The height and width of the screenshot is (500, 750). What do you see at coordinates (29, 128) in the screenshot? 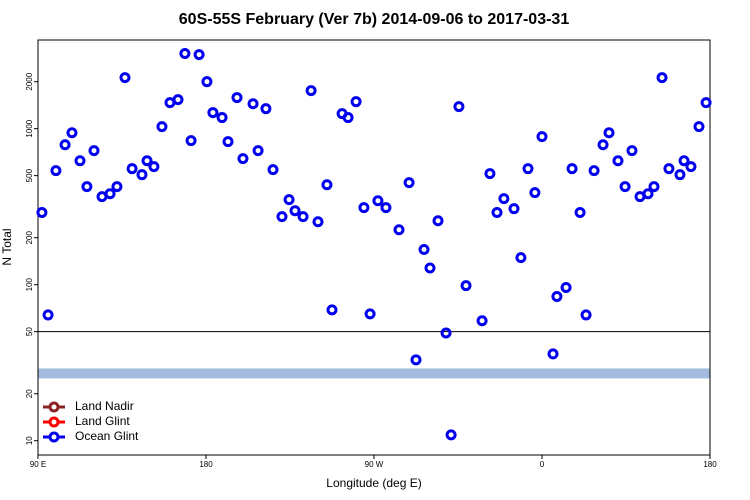
I see `y-tick-label: 1000` at bounding box center [29, 128].